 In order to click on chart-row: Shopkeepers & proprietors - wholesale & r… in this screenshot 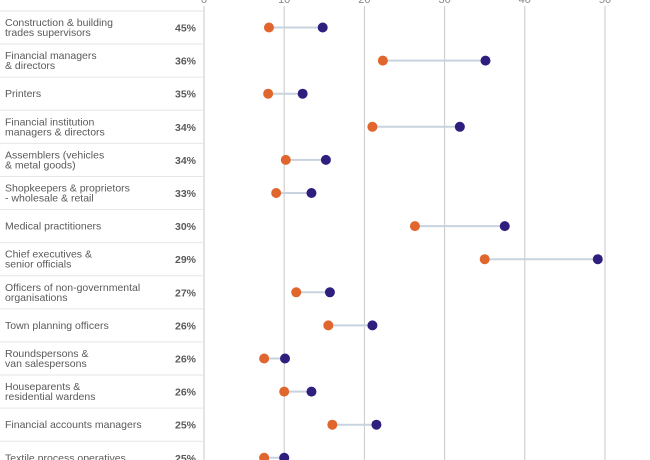, I will do `click(158, 197)`.